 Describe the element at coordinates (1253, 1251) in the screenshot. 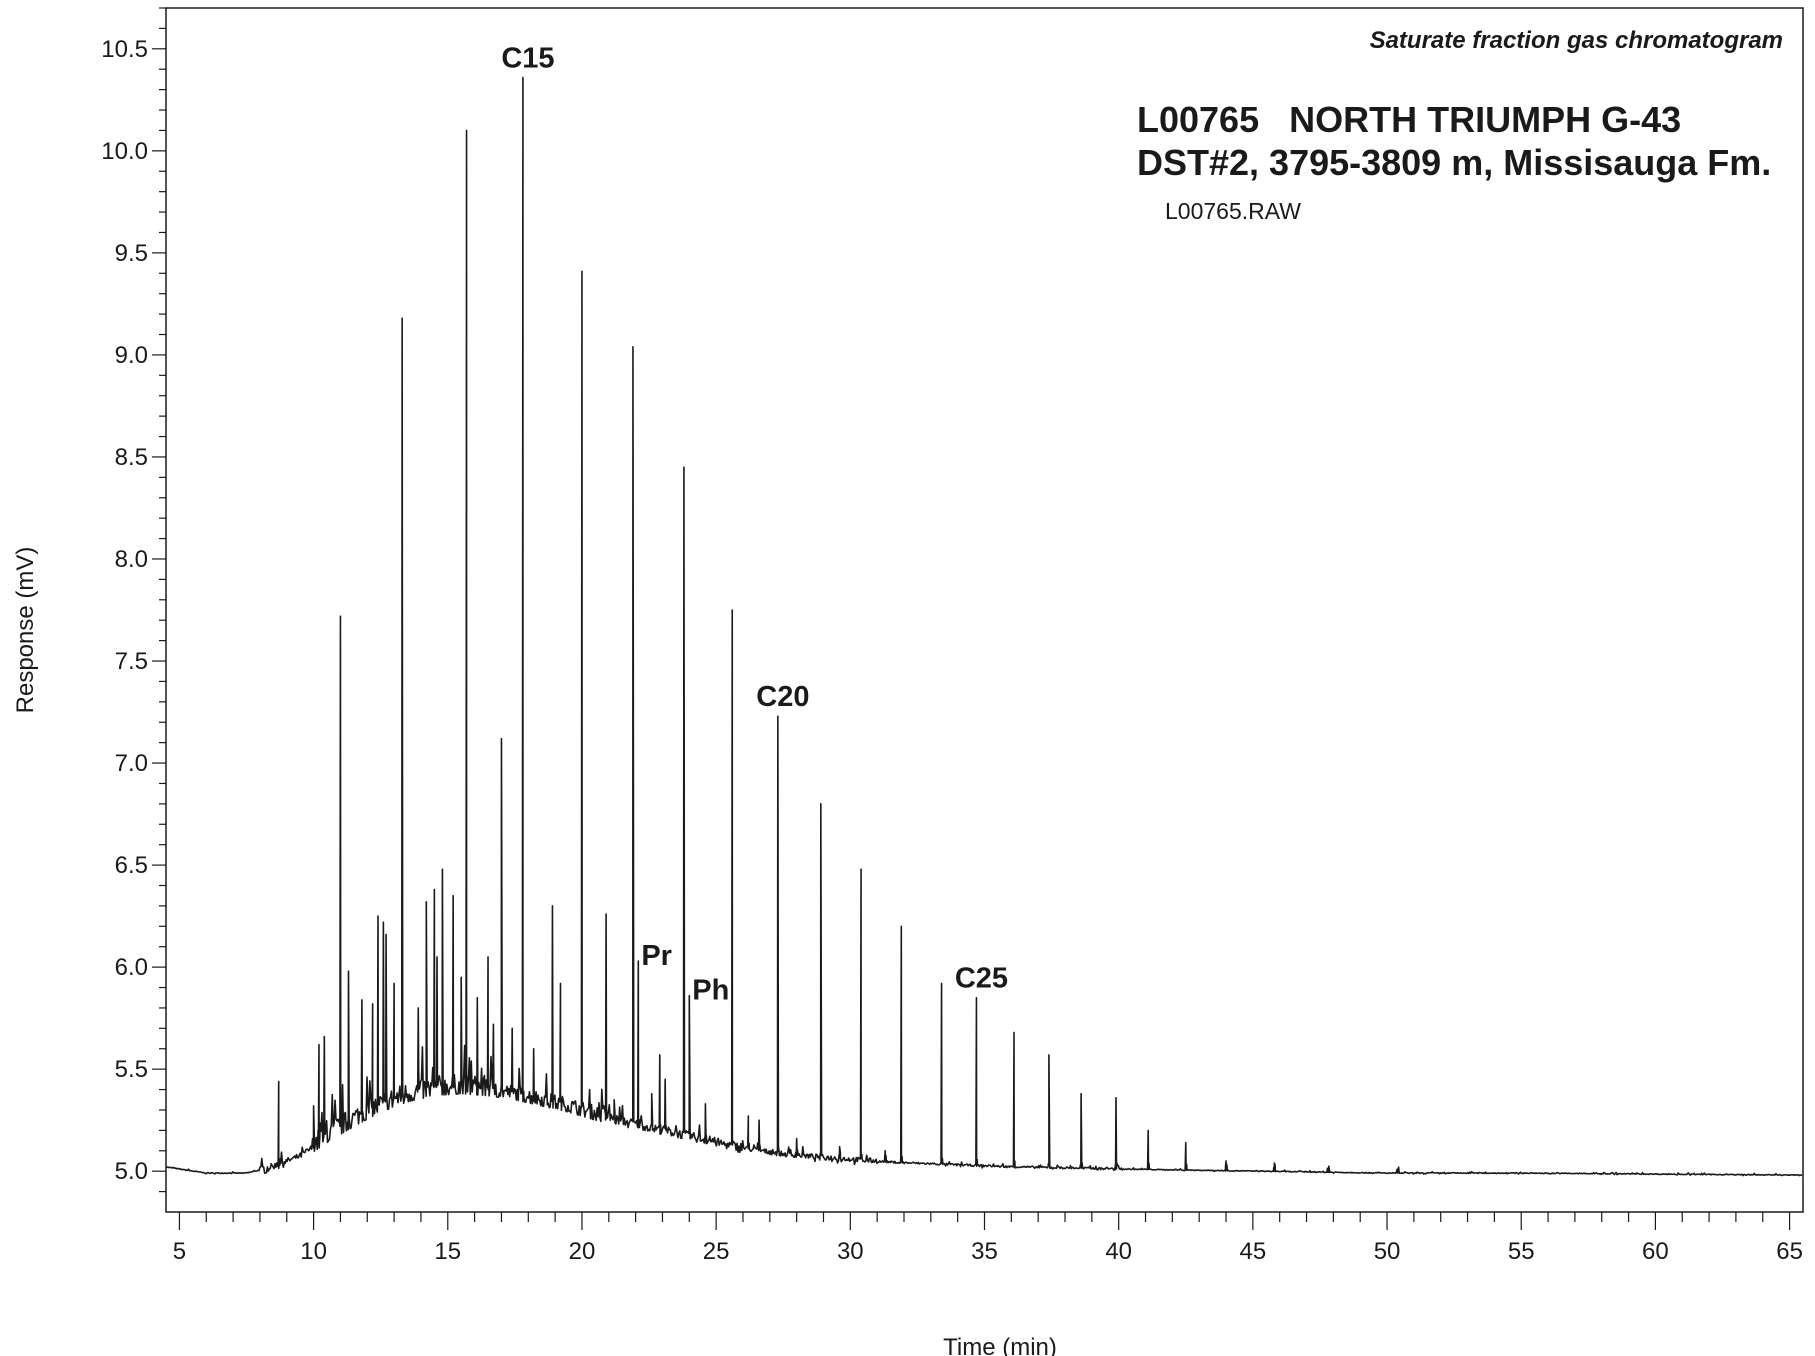

I see `x-tick-label: 45` at that location.